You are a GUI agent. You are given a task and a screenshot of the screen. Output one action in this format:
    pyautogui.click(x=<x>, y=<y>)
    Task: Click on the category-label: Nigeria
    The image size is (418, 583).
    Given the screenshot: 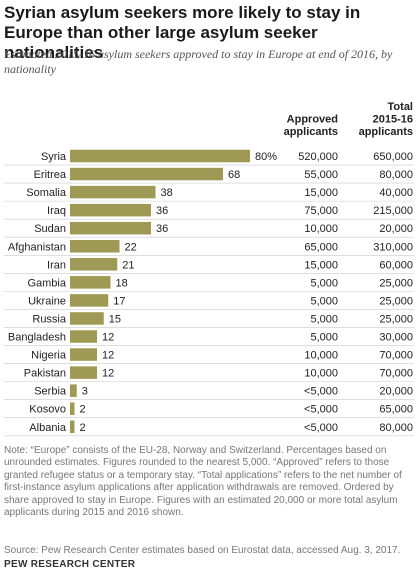 What is the action you would take?
    pyautogui.click(x=49, y=356)
    